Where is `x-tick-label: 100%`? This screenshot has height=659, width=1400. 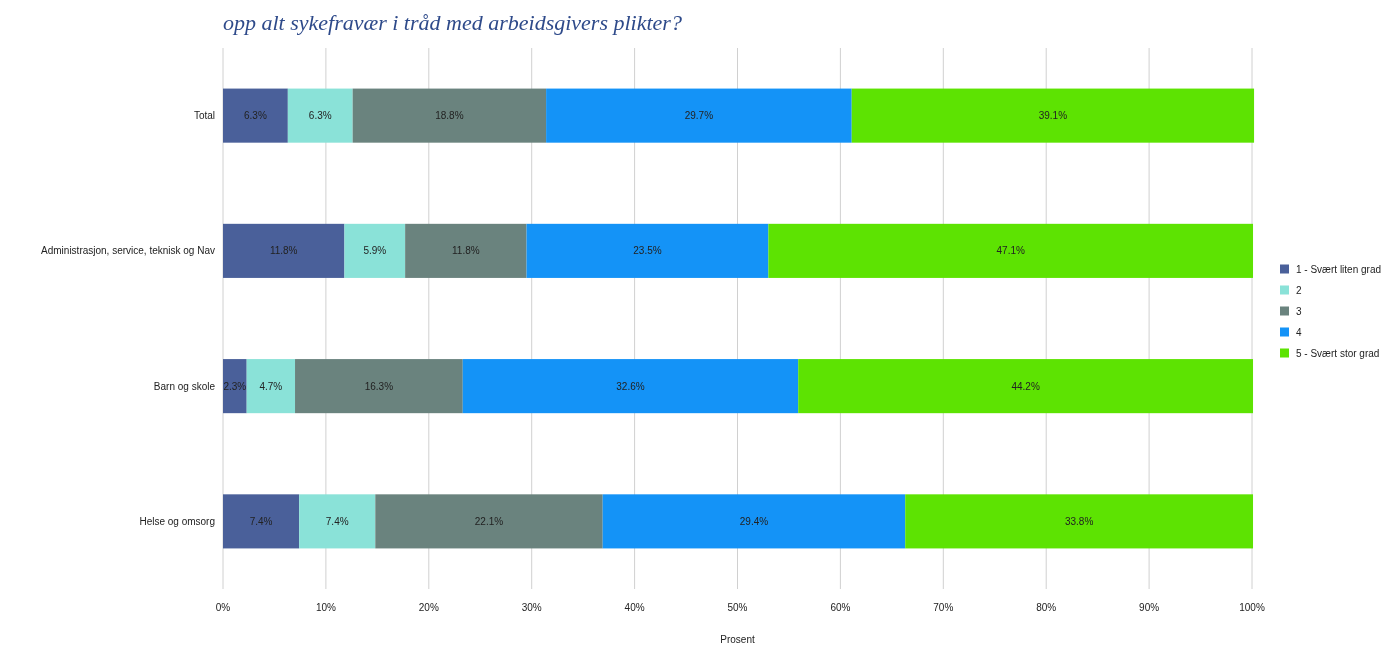 x-tick-label: 100% is located at coordinates (1252, 607).